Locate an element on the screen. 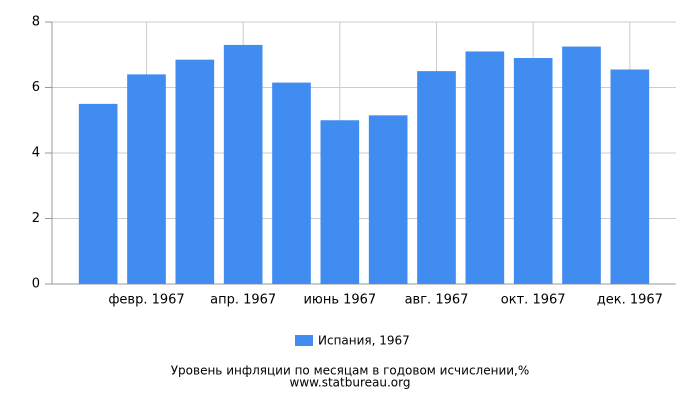 This screenshot has width=700, height=400. x-tick-label: февр. 1967 is located at coordinates (146, 300).